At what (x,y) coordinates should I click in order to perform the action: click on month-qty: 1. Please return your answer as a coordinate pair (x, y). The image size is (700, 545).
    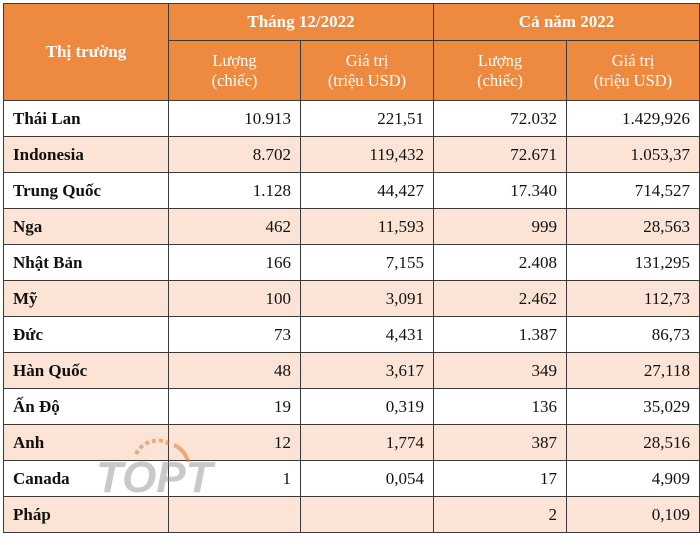
    Looking at the image, I should click on (234, 478).